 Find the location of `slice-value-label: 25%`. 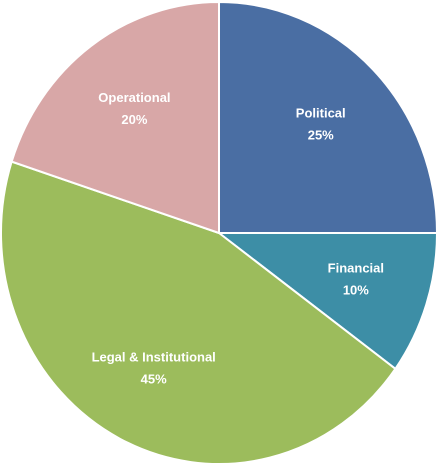

slice-value-label: 25% is located at coordinates (321, 135).